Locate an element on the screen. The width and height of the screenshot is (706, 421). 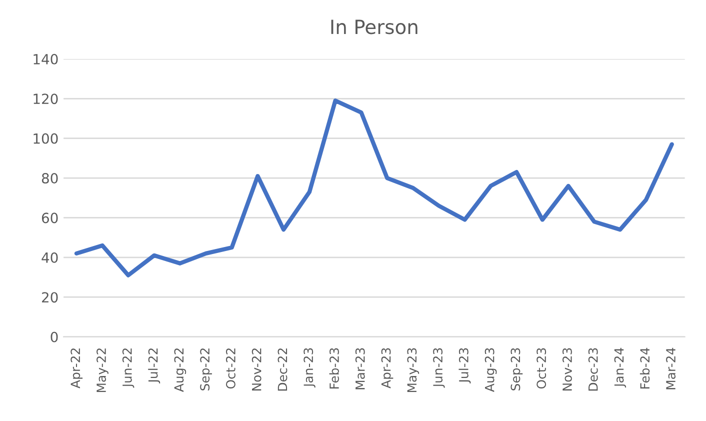
y-tick-label: 140 is located at coordinates (46, 59).